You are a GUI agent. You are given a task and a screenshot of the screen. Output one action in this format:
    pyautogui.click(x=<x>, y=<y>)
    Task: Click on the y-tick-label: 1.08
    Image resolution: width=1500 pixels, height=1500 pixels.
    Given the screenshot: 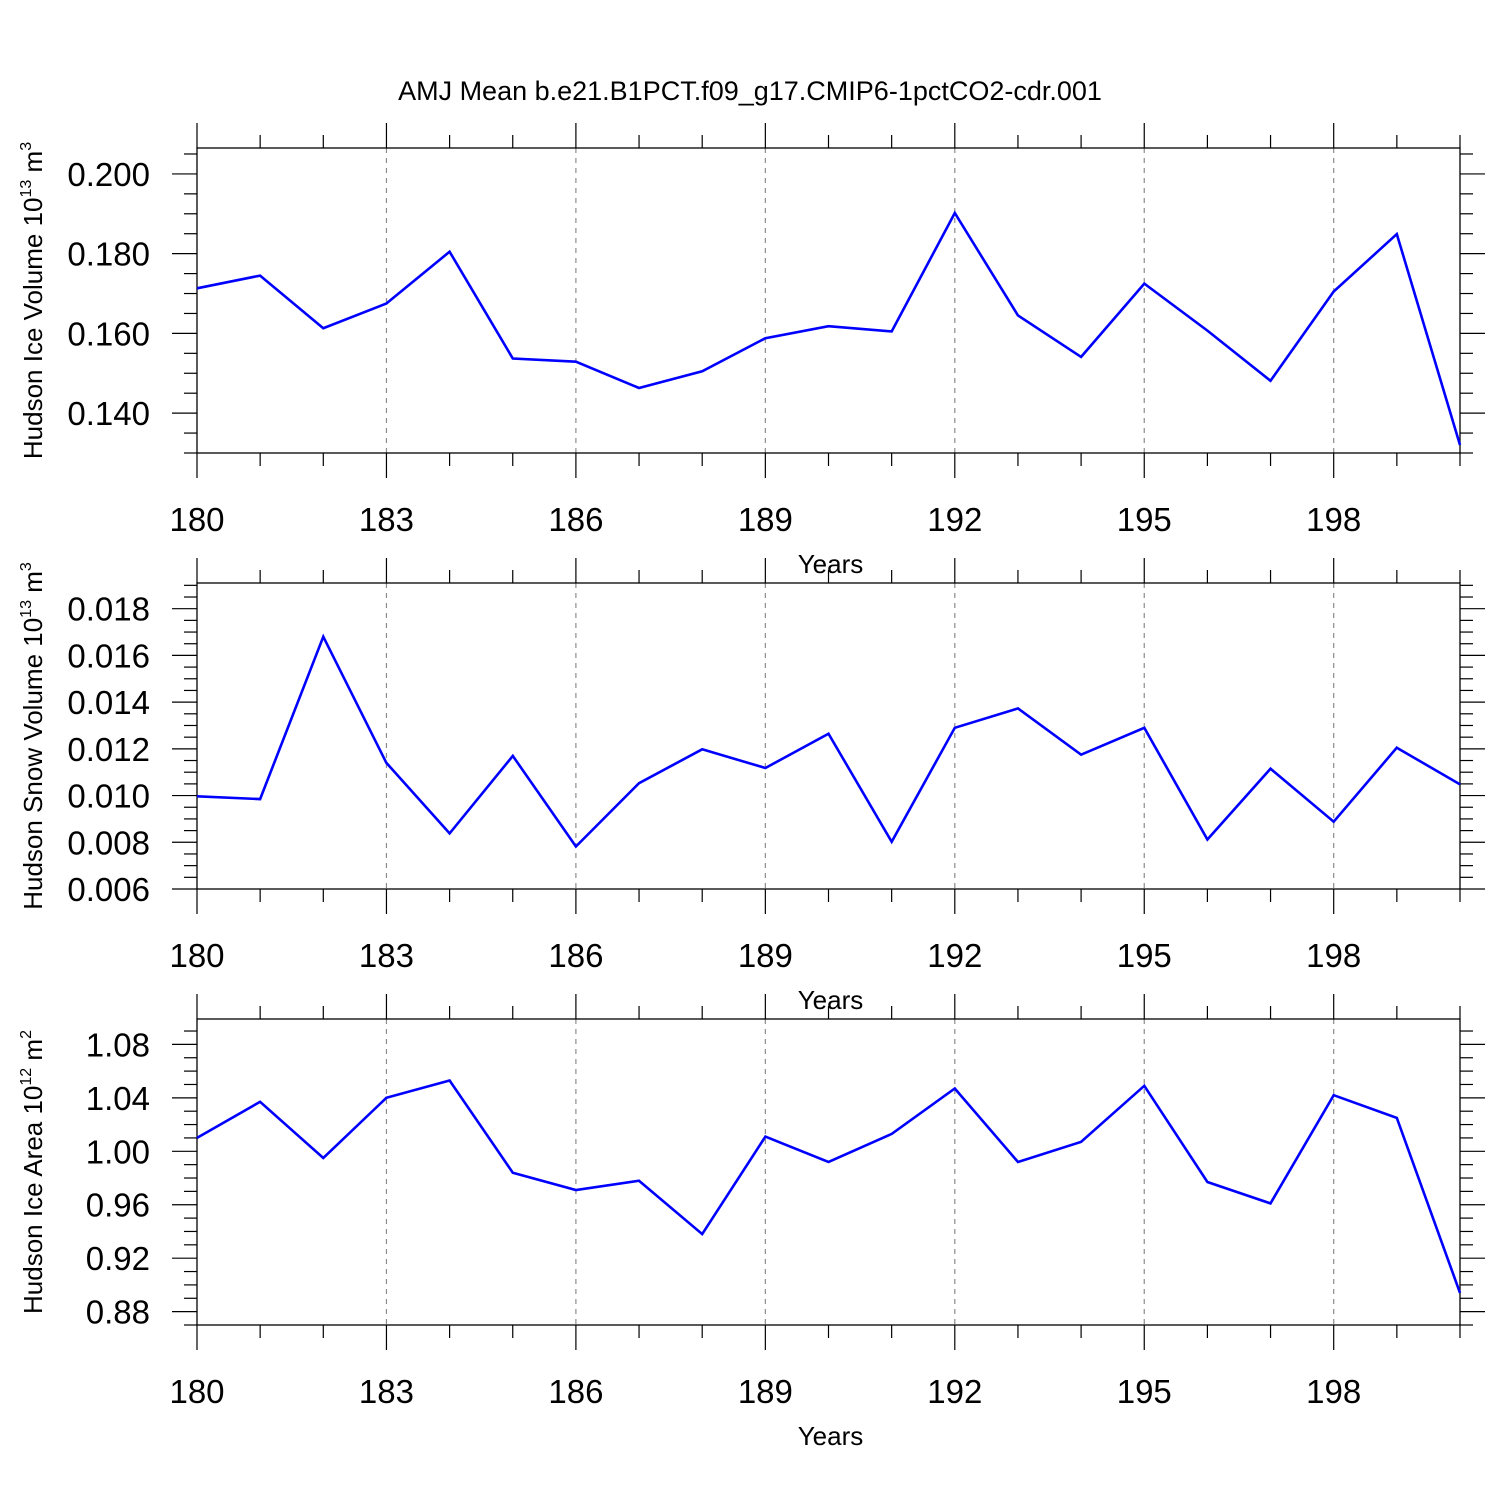 What is the action you would take?
    pyautogui.click(x=118, y=1044)
    